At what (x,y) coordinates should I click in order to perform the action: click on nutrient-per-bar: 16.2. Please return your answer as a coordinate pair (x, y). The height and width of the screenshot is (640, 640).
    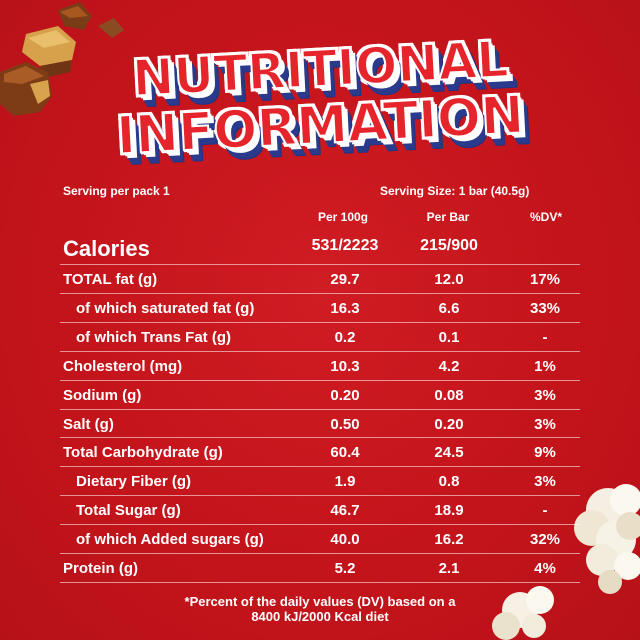
    Looking at the image, I should click on (449, 540).